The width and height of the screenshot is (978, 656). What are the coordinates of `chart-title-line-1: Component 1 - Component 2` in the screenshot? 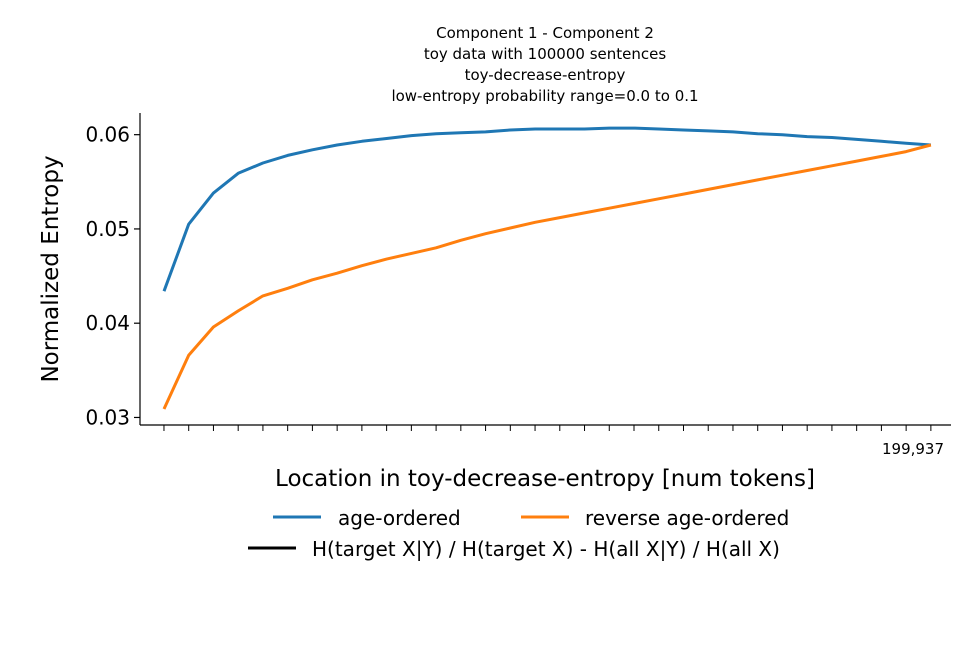 It's located at (545, 33).